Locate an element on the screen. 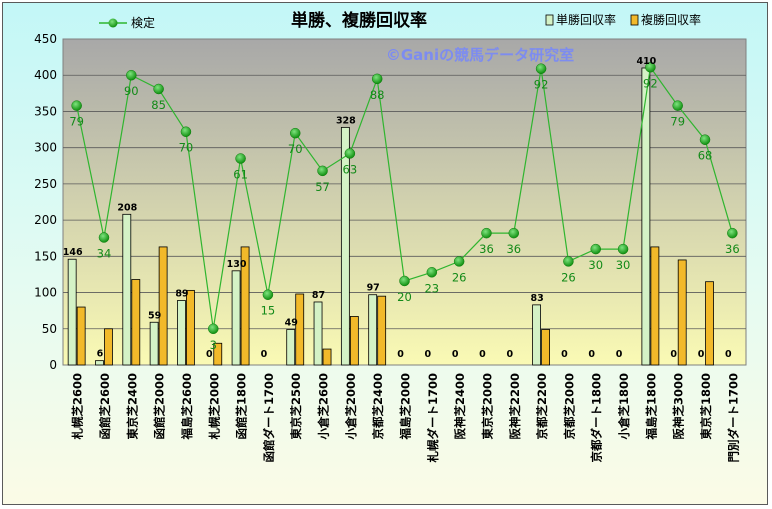  legend-item-kentei: 検定 is located at coordinates (127, 22).